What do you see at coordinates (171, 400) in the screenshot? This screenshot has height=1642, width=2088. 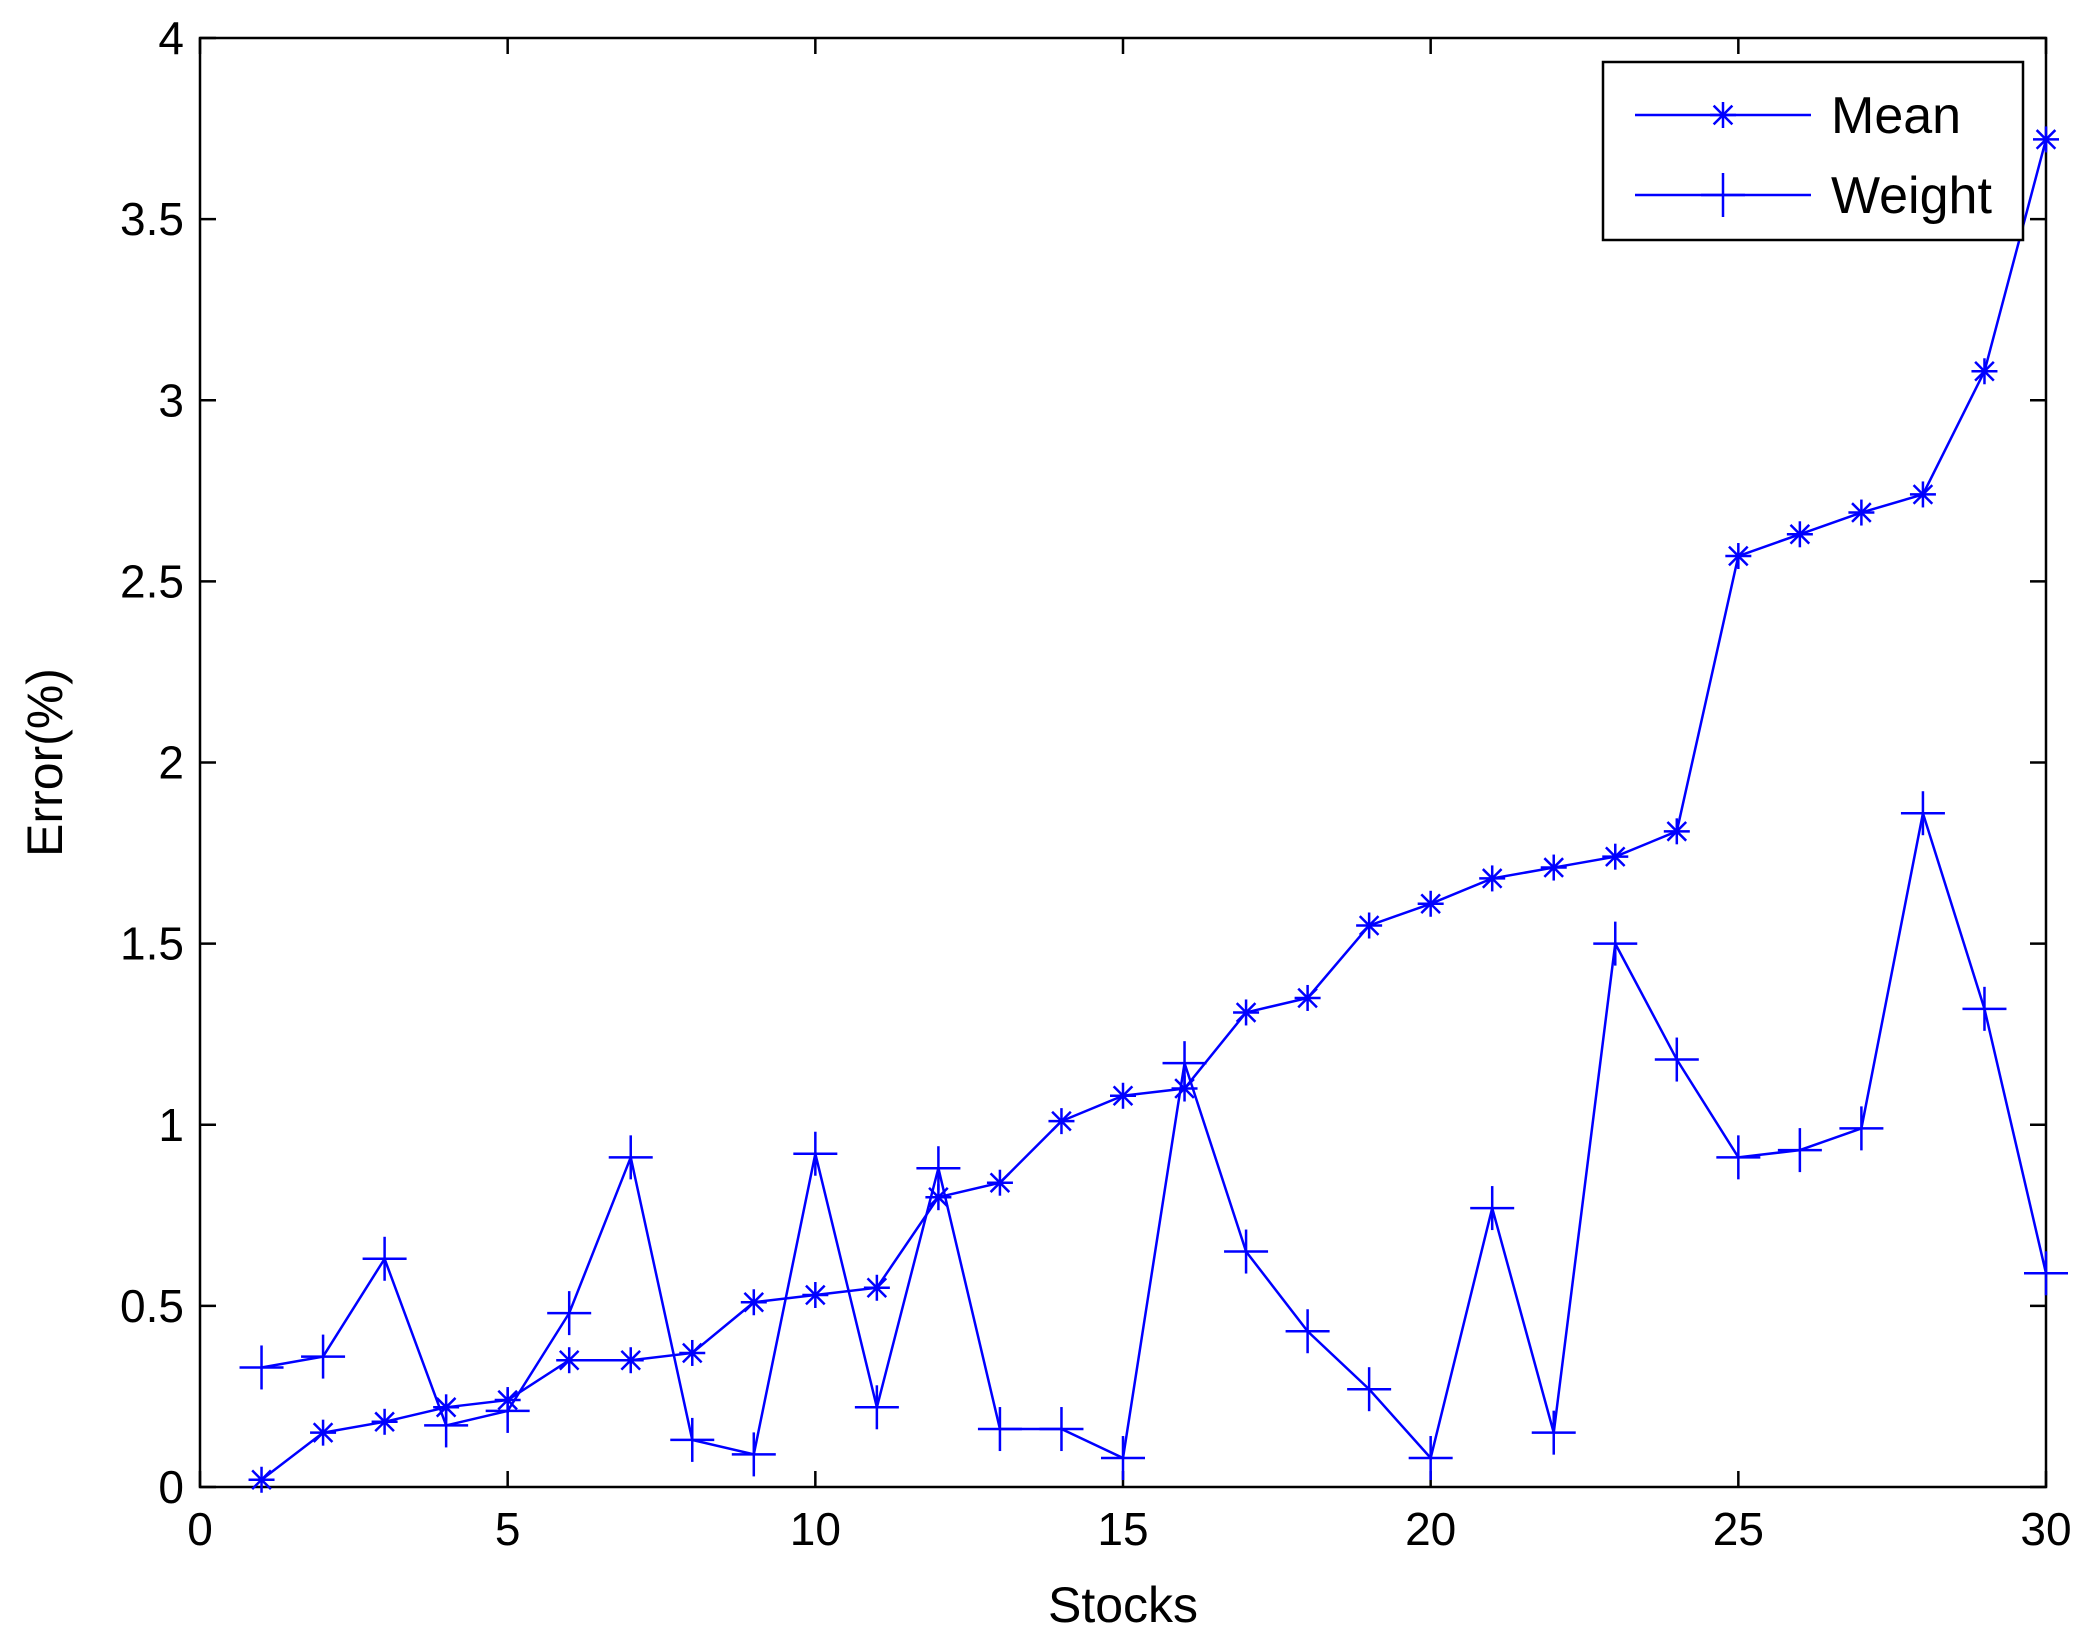 I see `y-tick-label: 3` at bounding box center [171, 400].